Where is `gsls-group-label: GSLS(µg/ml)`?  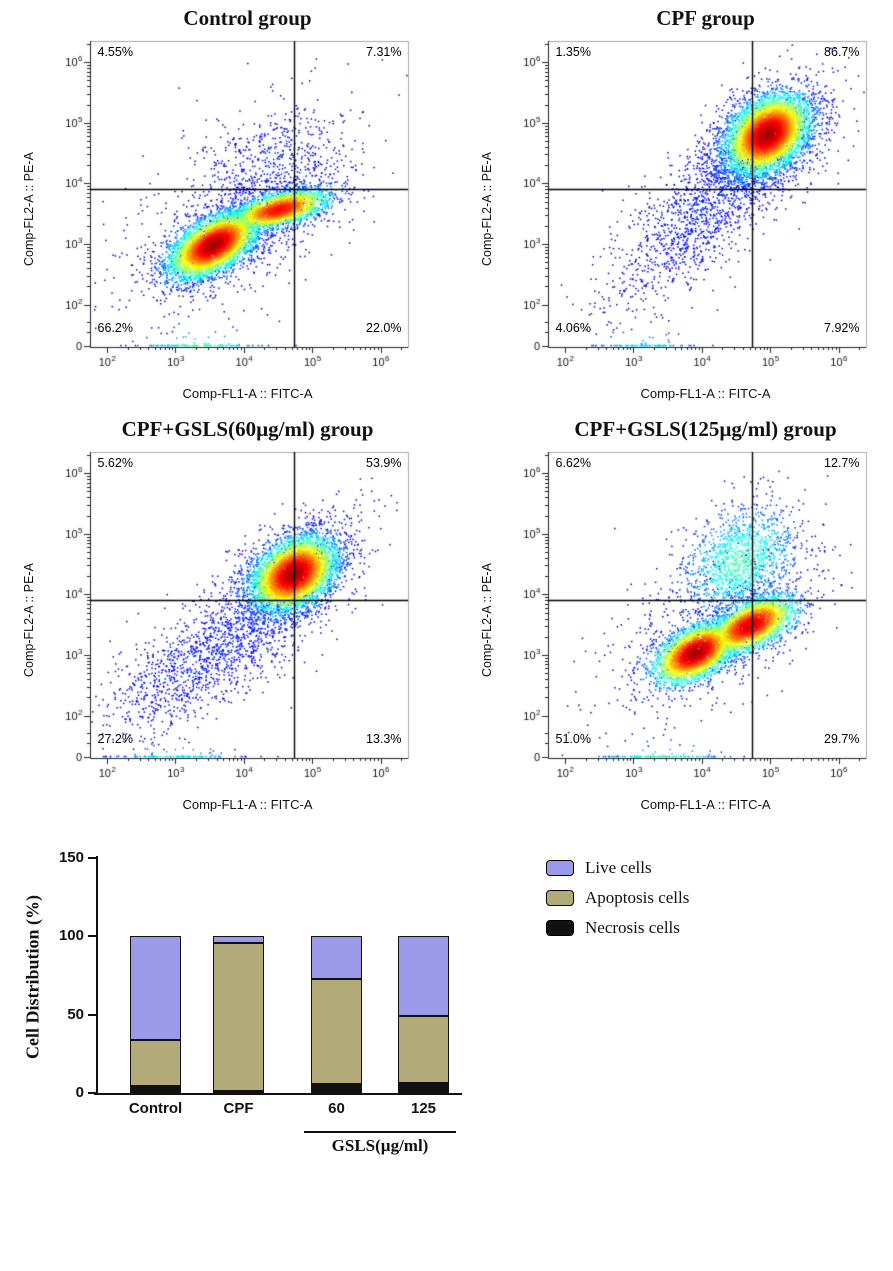
gsls-group-label: GSLS(µg/ml) is located at coordinates (380, 1145).